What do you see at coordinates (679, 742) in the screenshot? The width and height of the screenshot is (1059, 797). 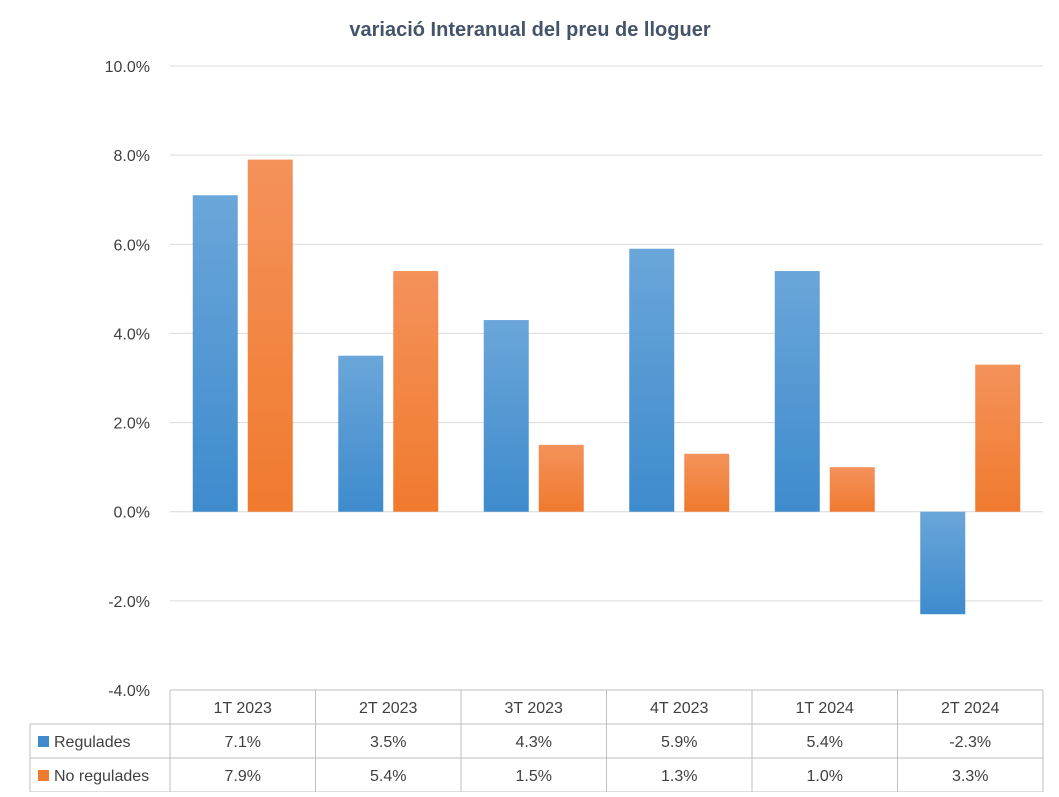 I see `data-value: 5.9%` at bounding box center [679, 742].